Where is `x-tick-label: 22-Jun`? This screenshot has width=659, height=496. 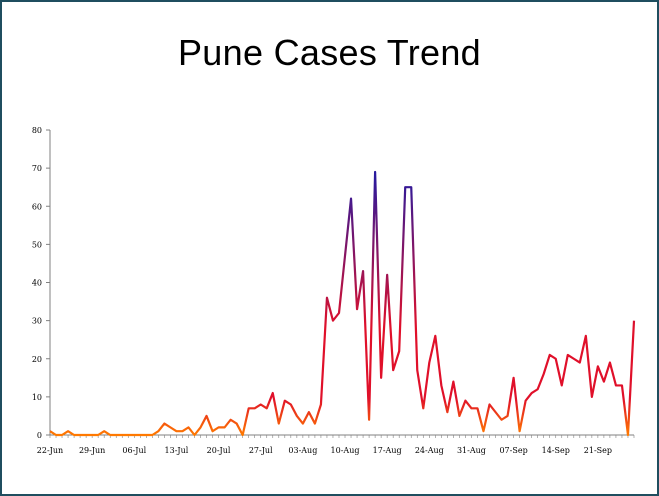 x-tick-label: 22-Jun is located at coordinates (50, 450).